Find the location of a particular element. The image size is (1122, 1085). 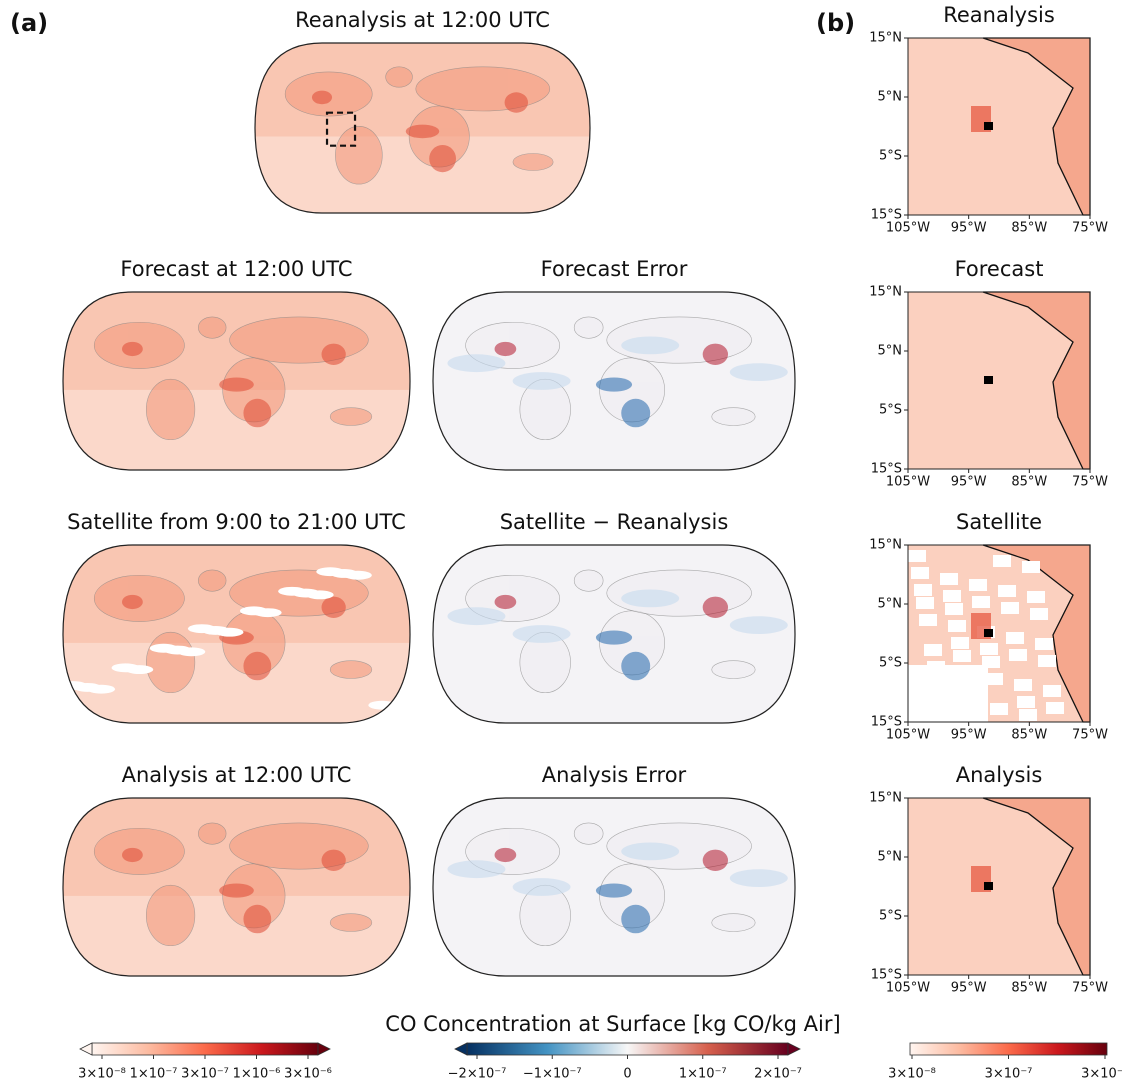

label: Analysis at 12:00 UTC is located at coordinates (237, 775).